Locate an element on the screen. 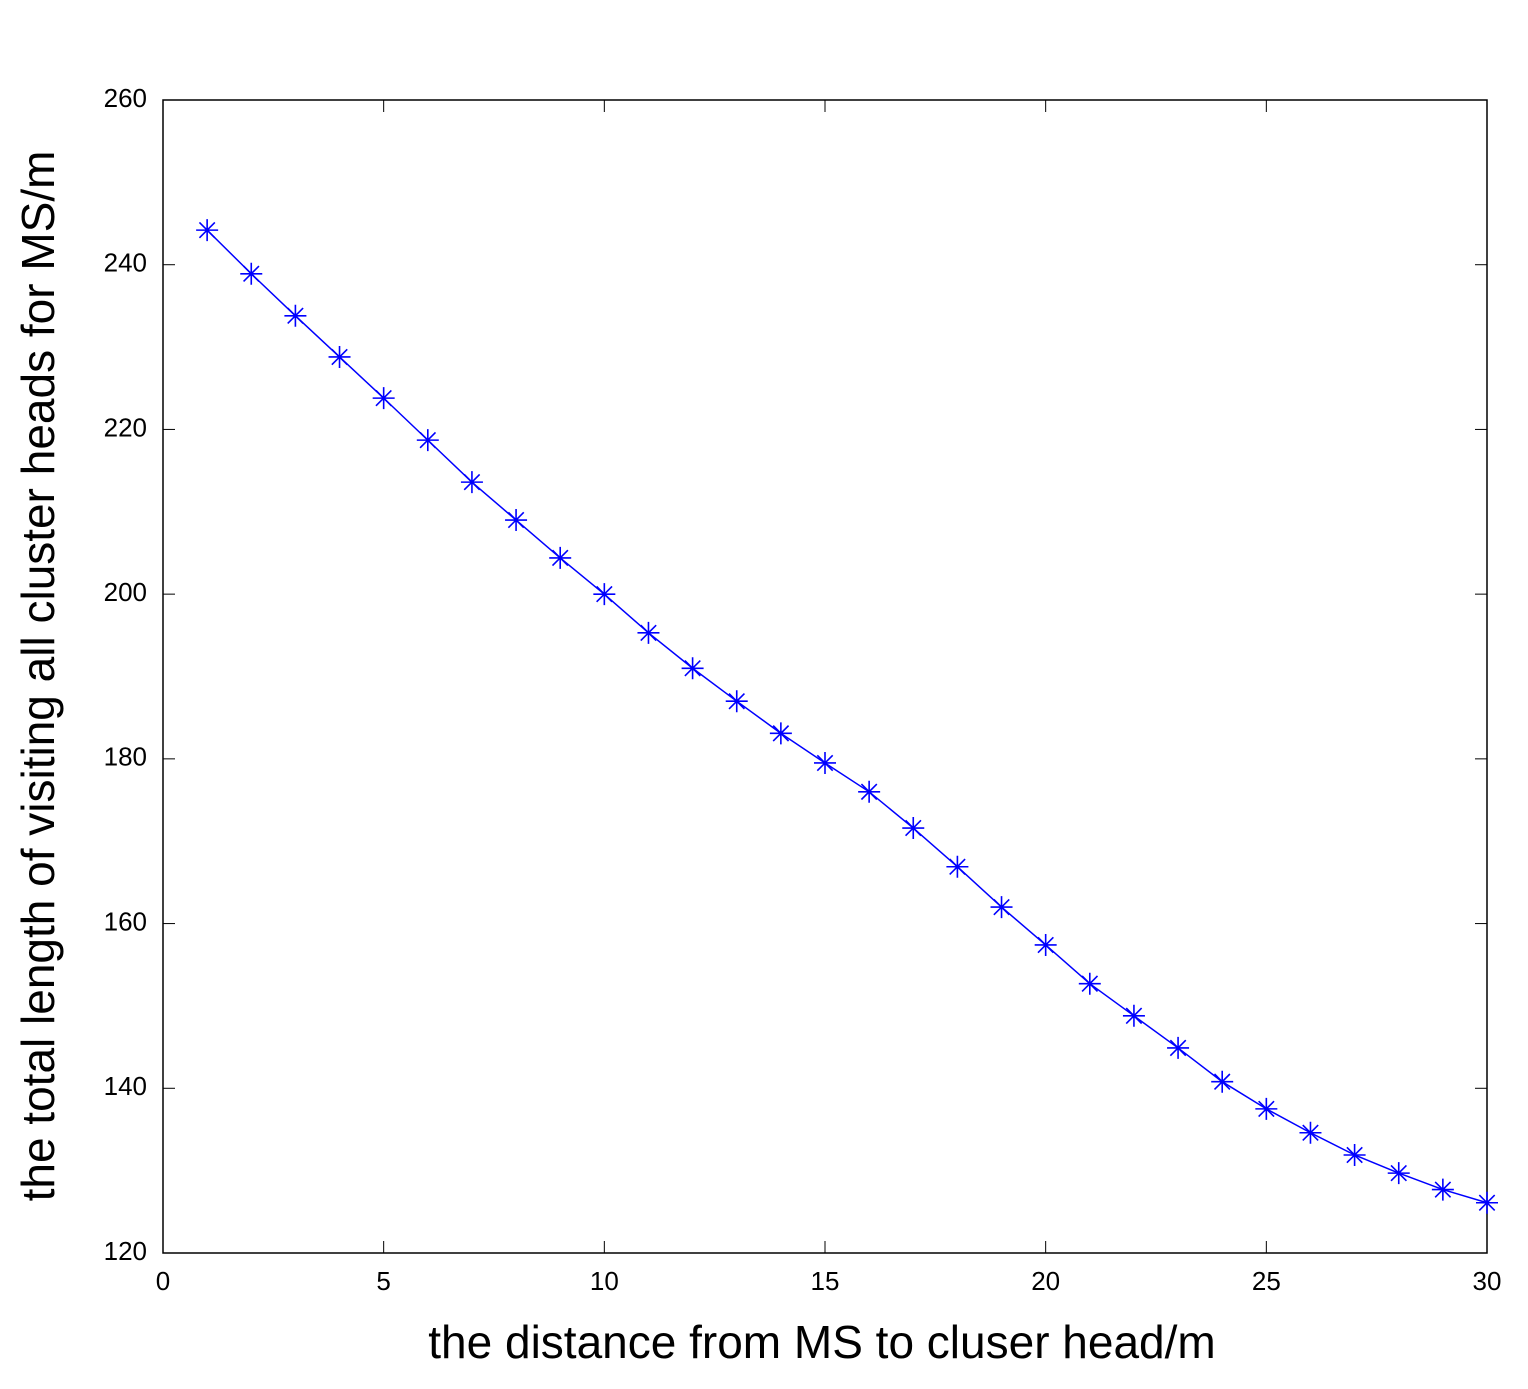  y-tick-label: 140 is located at coordinates (125, 1086).